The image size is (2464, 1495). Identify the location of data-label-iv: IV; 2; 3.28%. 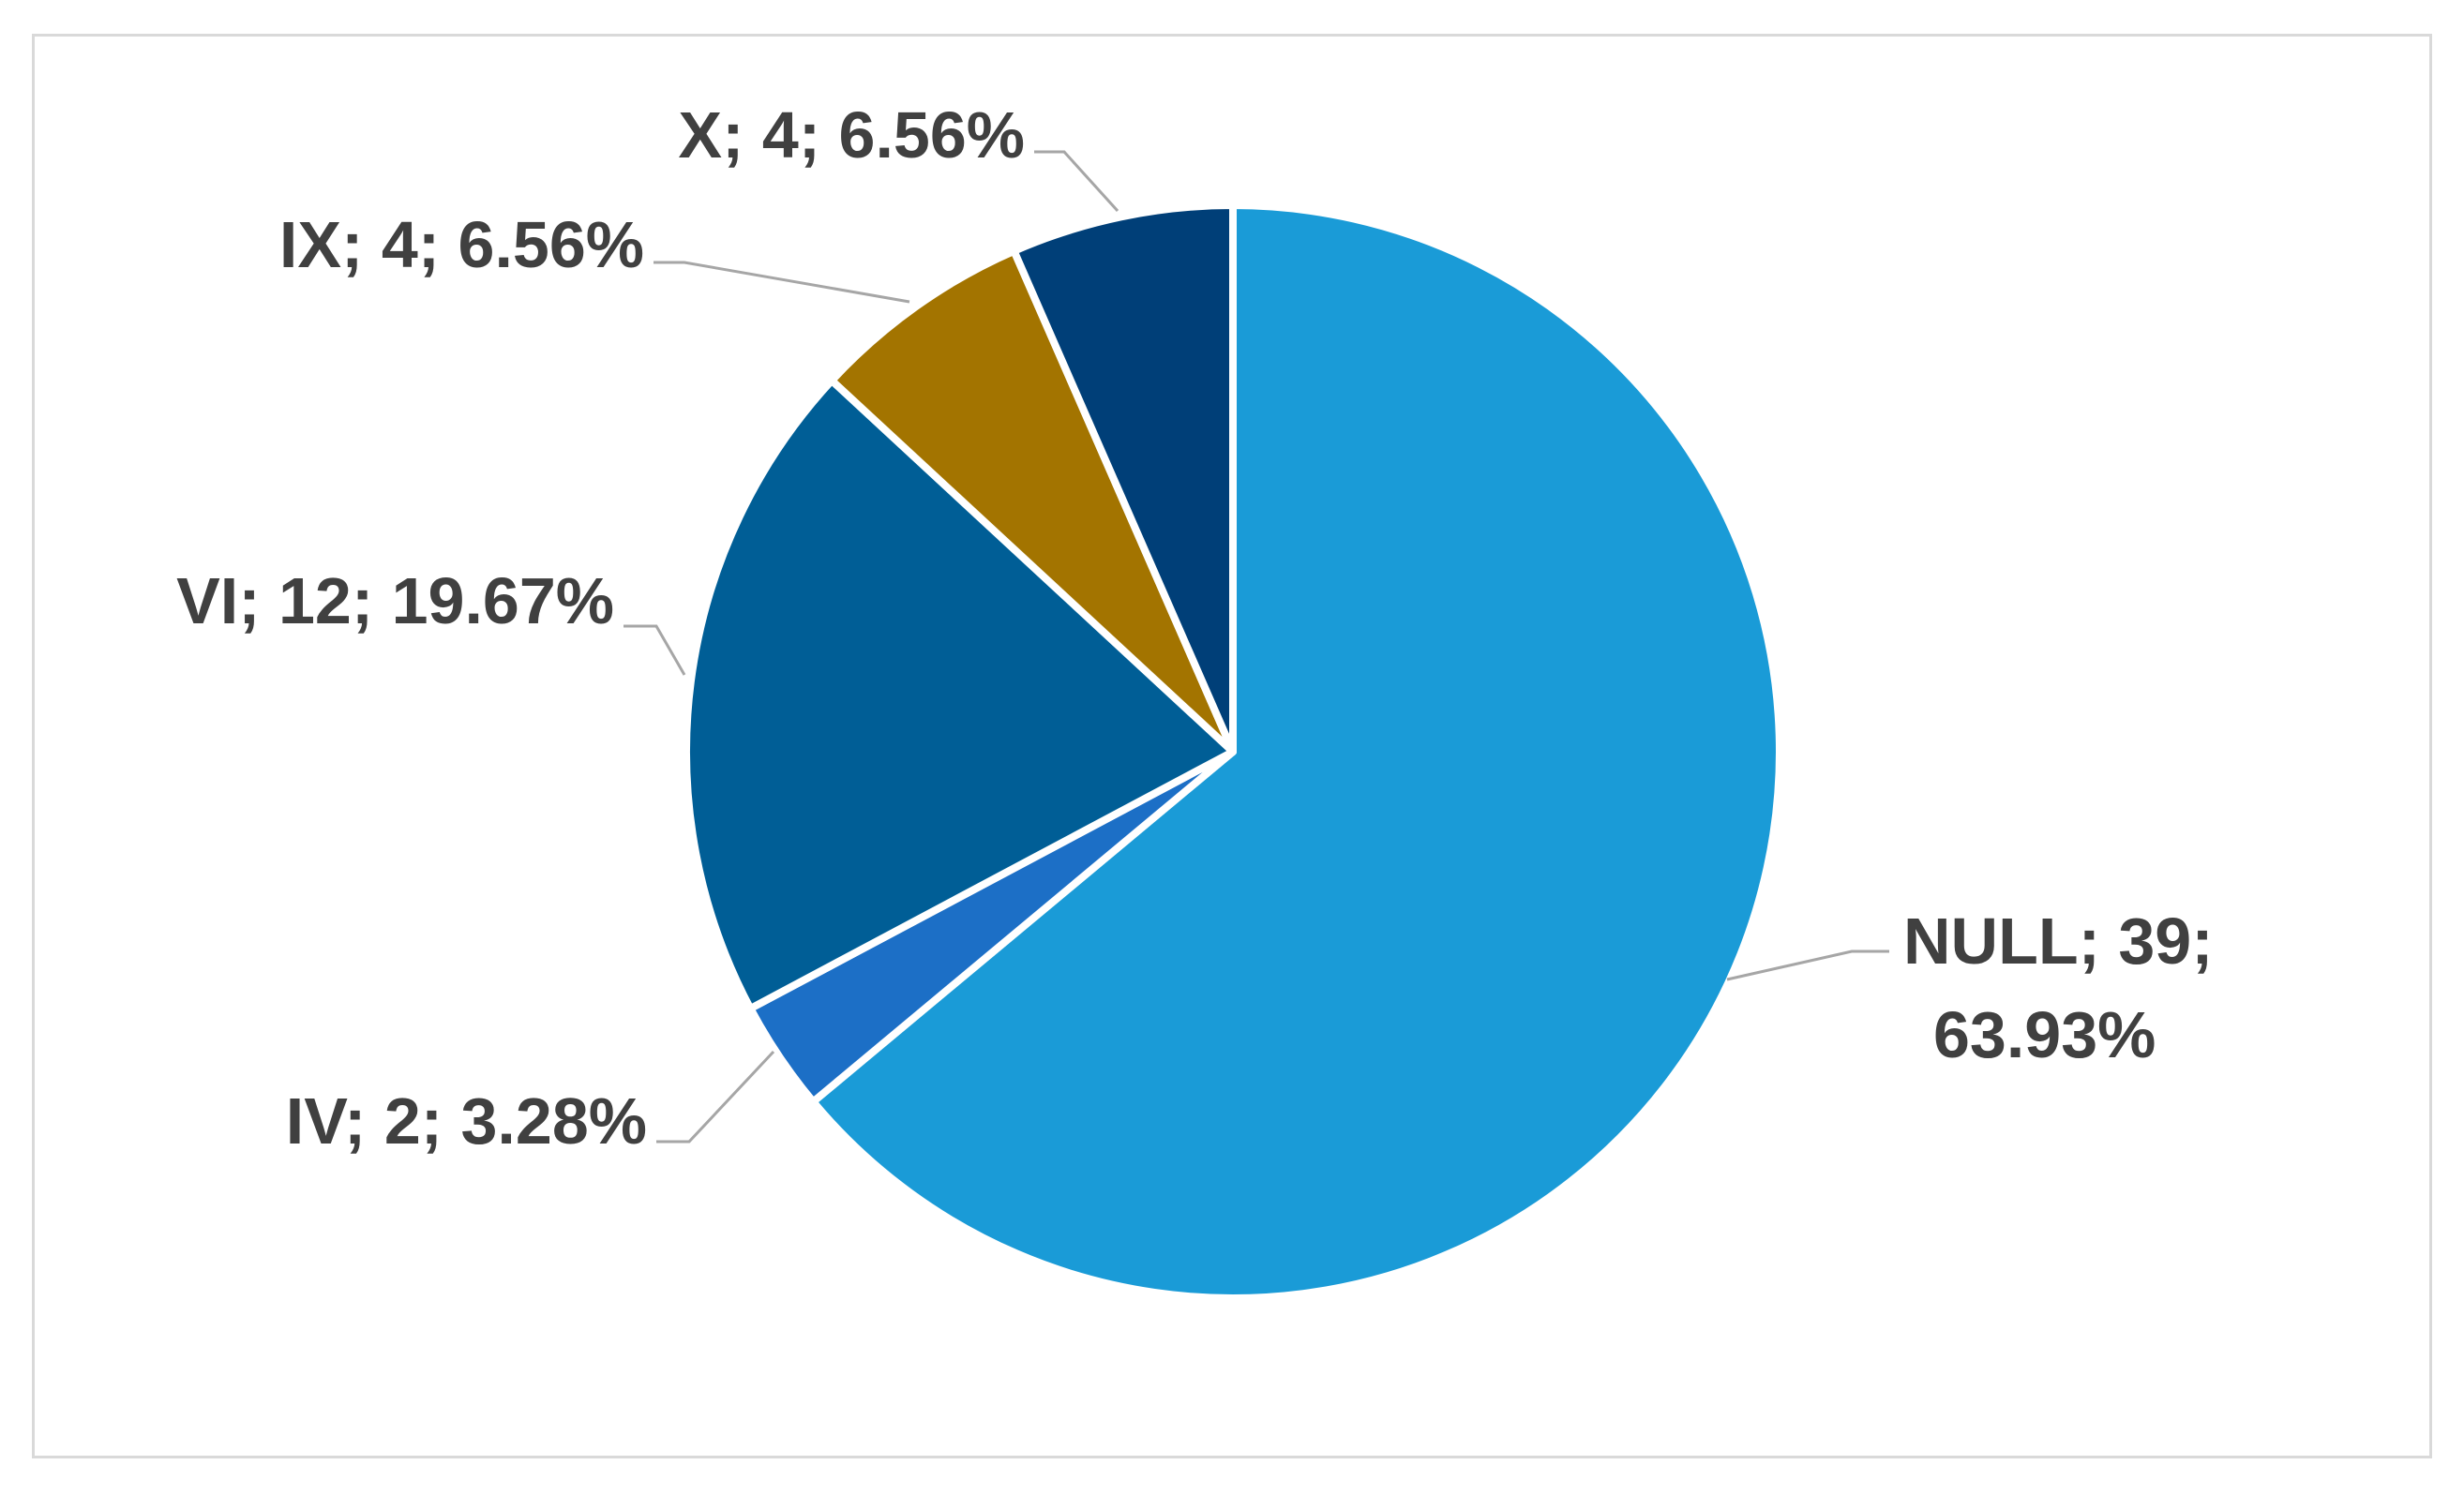
(466, 1121).